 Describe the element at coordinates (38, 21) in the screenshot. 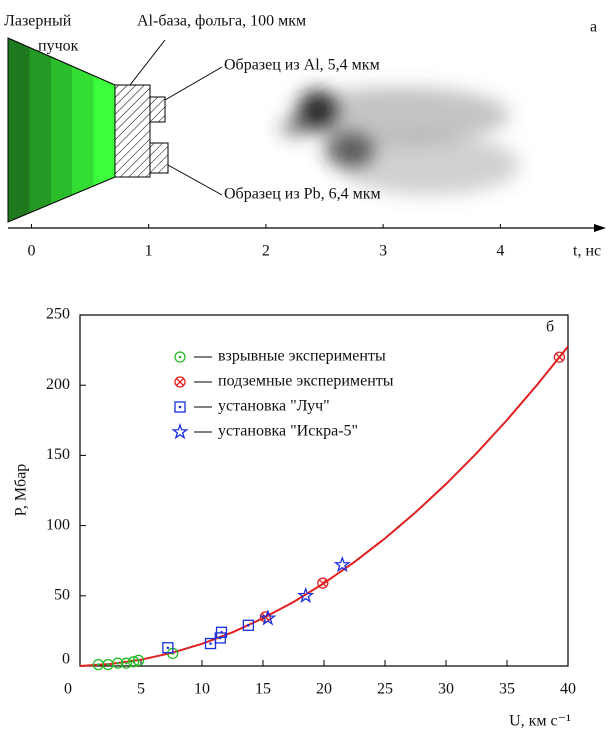

I see `beam-label: Лазерный` at that location.